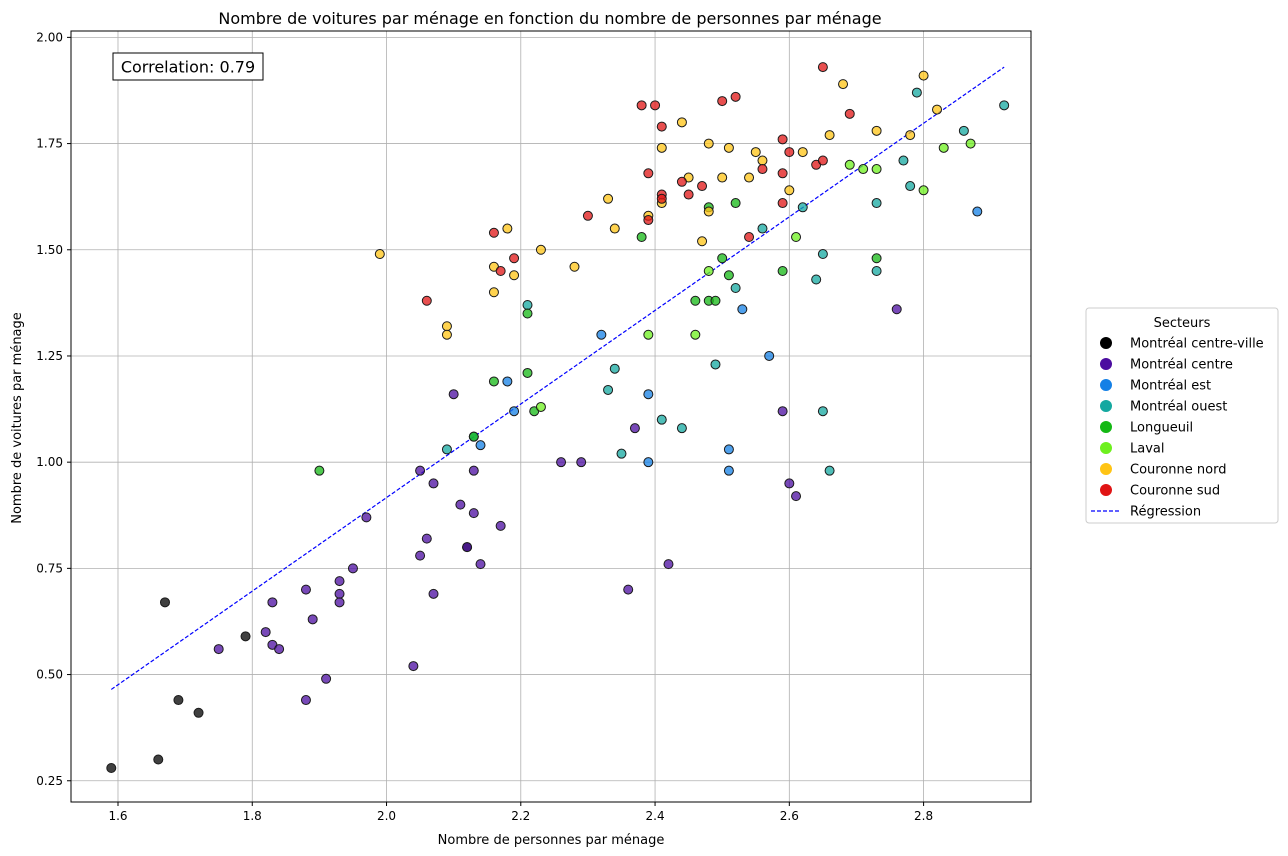 The image size is (1288, 856). I want to click on x-tick-label: 1.6, so click(117, 816).